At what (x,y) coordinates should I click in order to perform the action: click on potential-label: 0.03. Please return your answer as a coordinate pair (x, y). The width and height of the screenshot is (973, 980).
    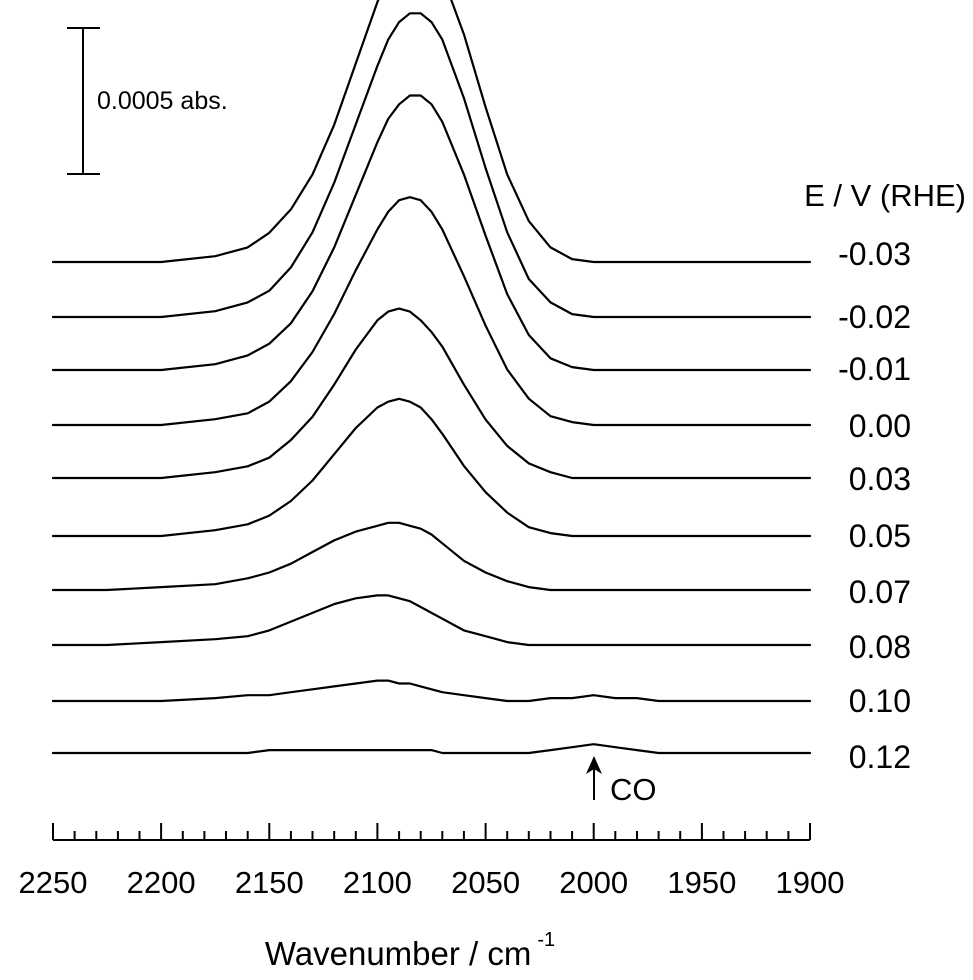
    Looking at the image, I should click on (880, 479).